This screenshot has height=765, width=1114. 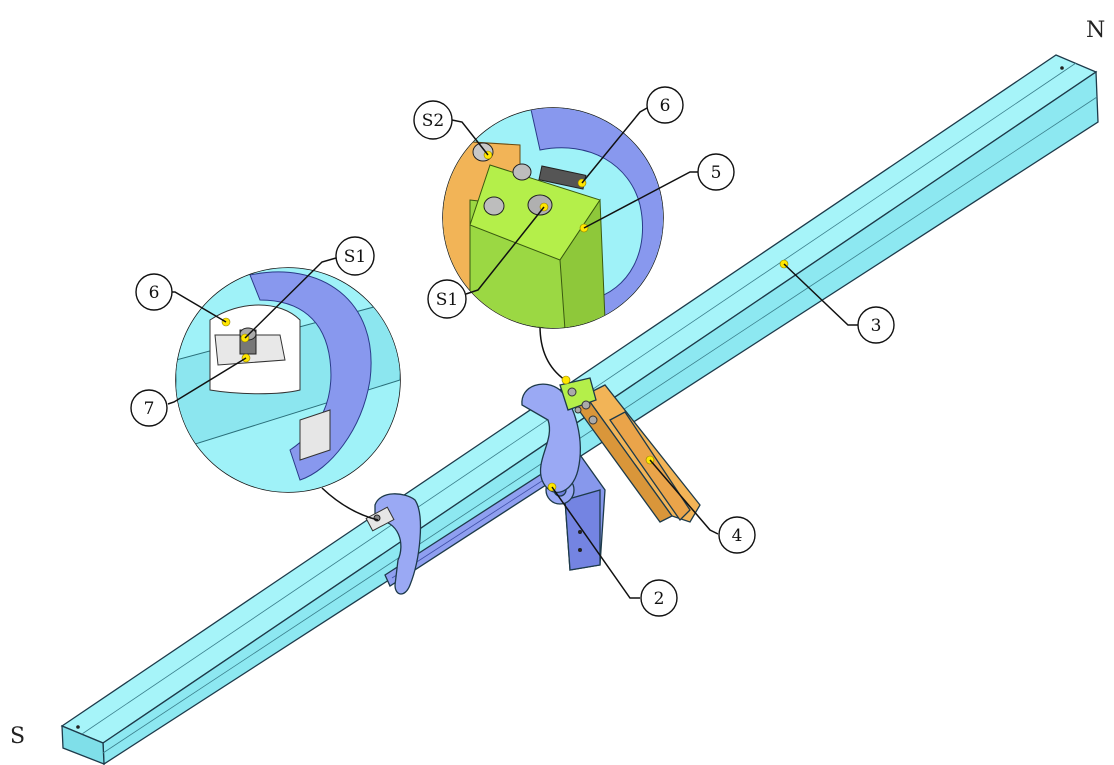 I want to click on south-label: S, so click(x=18, y=736).